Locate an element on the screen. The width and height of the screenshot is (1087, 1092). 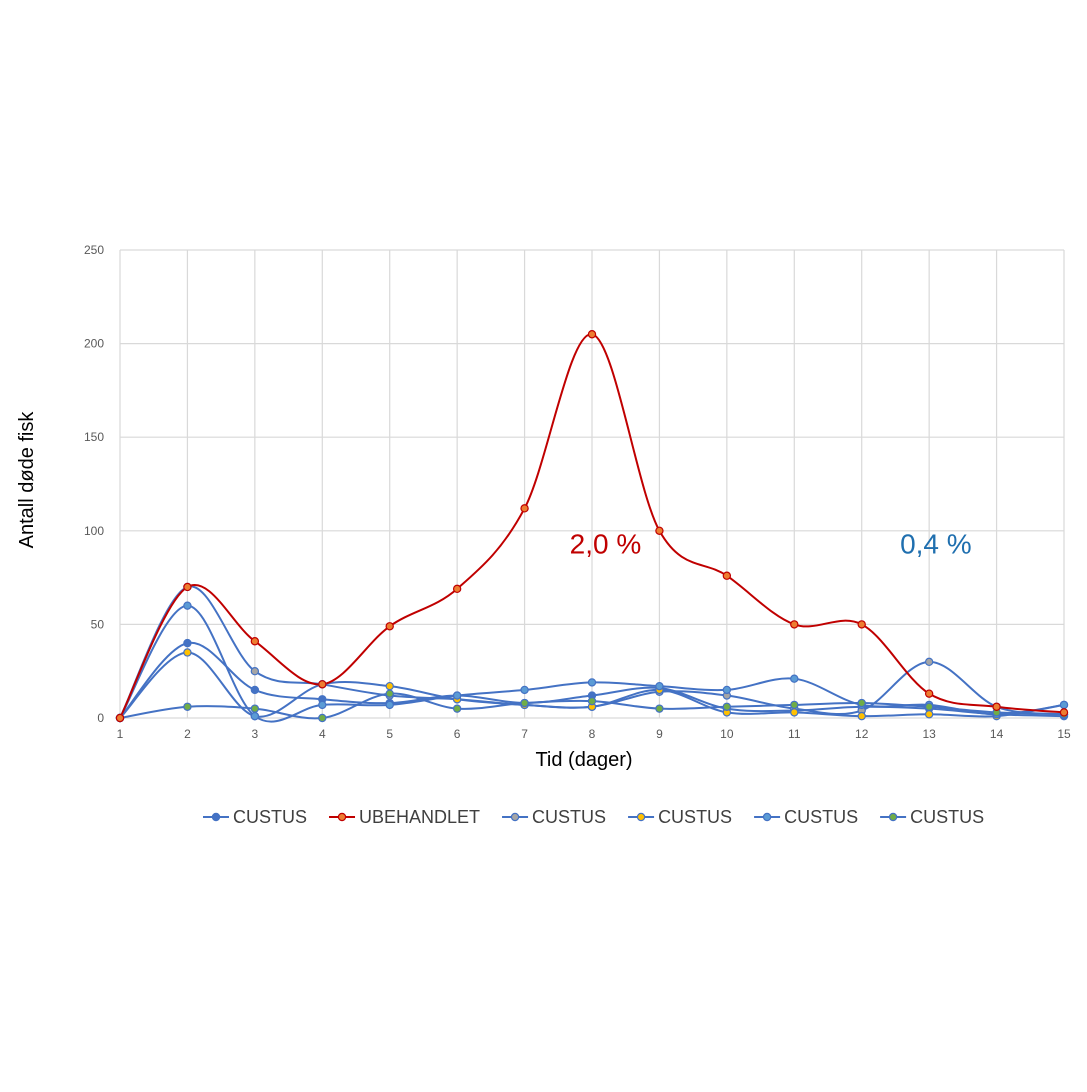
annotation-label: 2,0 % is located at coordinates (606, 543).